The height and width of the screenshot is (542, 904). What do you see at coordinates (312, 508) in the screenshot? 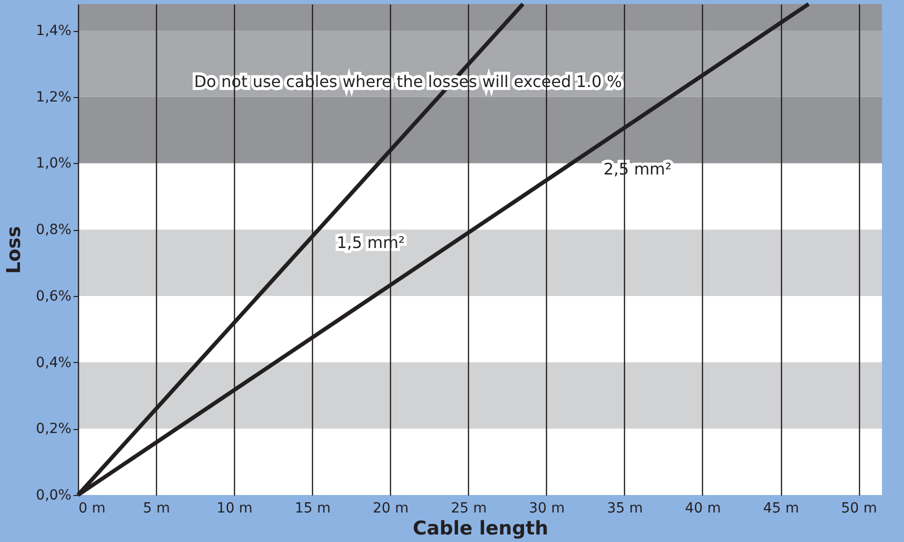
I see `x-tick-label: 15 m` at bounding box center [312, 508].